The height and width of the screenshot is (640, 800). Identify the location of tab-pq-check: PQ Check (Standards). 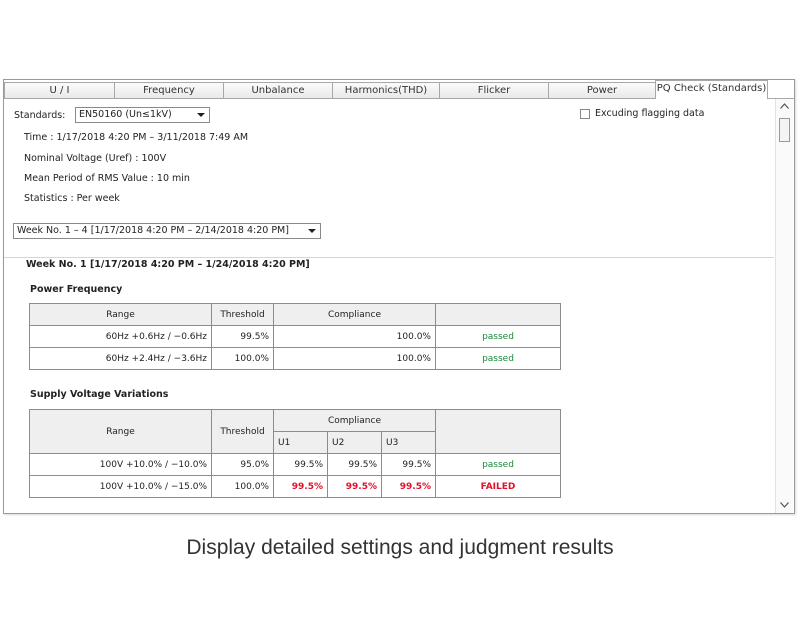
(711, 89).